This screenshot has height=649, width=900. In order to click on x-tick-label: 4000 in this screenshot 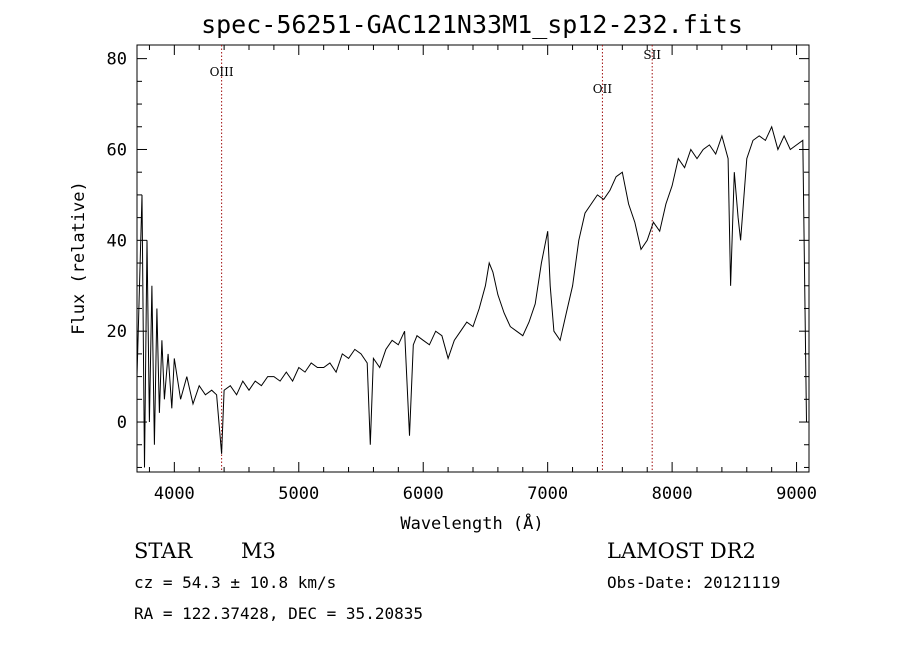, I will do `click(174, 494)`.